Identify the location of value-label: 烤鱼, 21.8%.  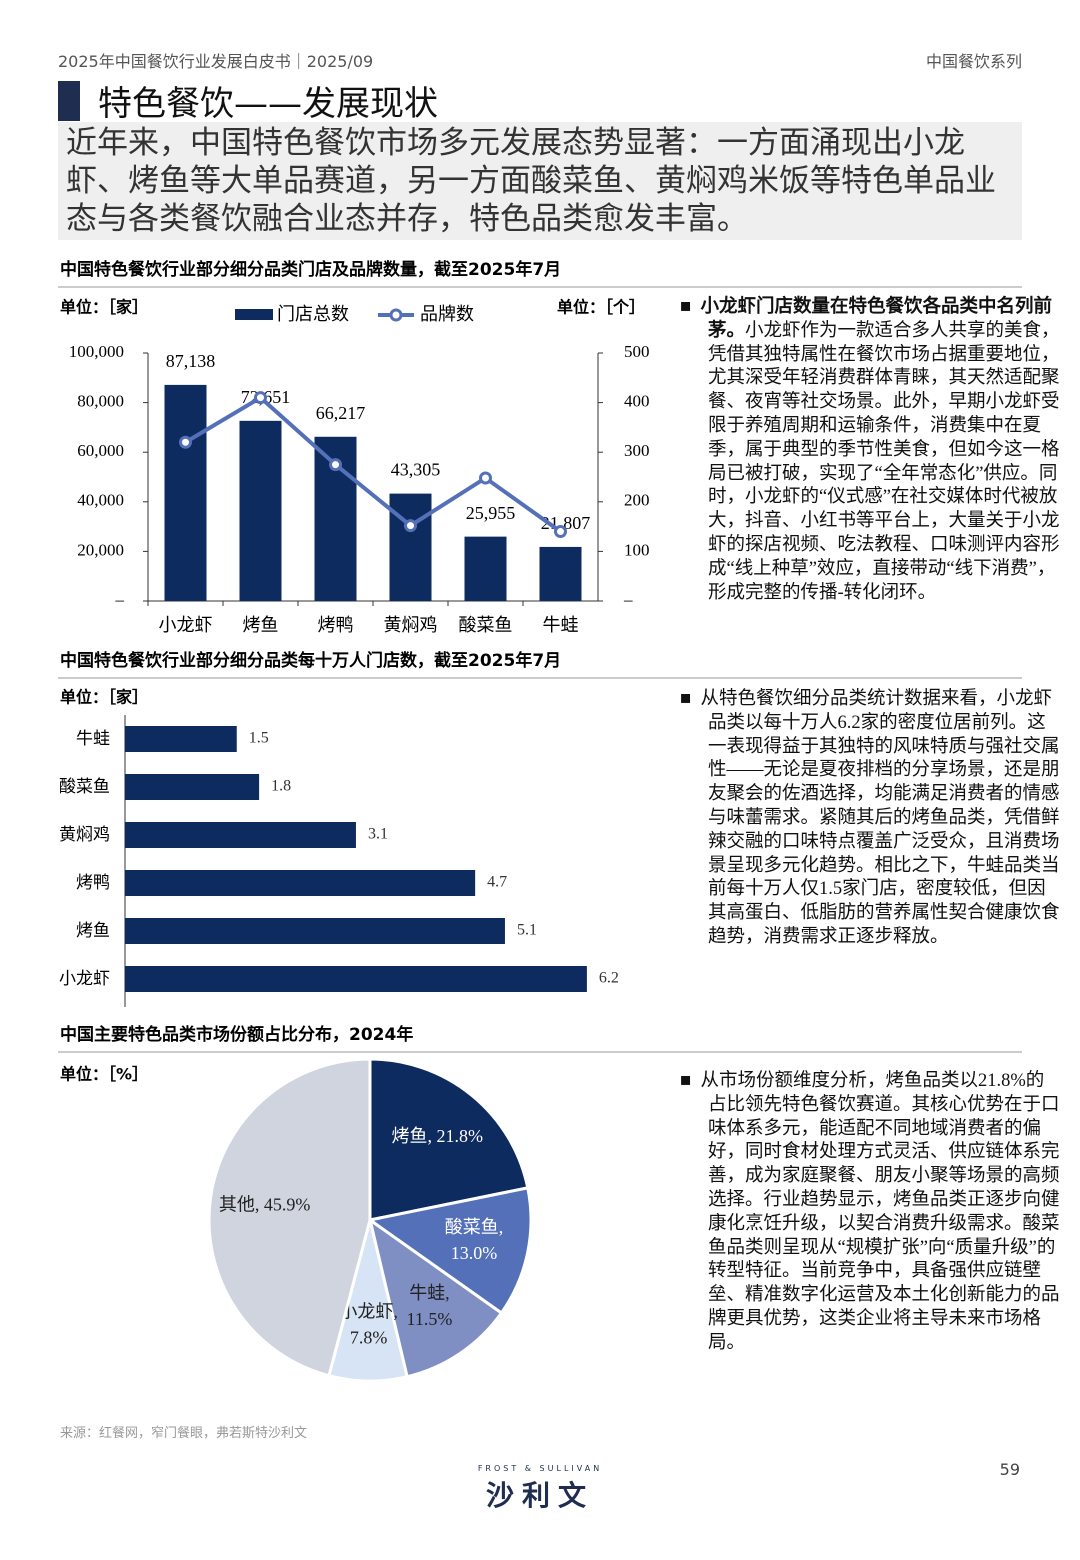
(437, 1136).